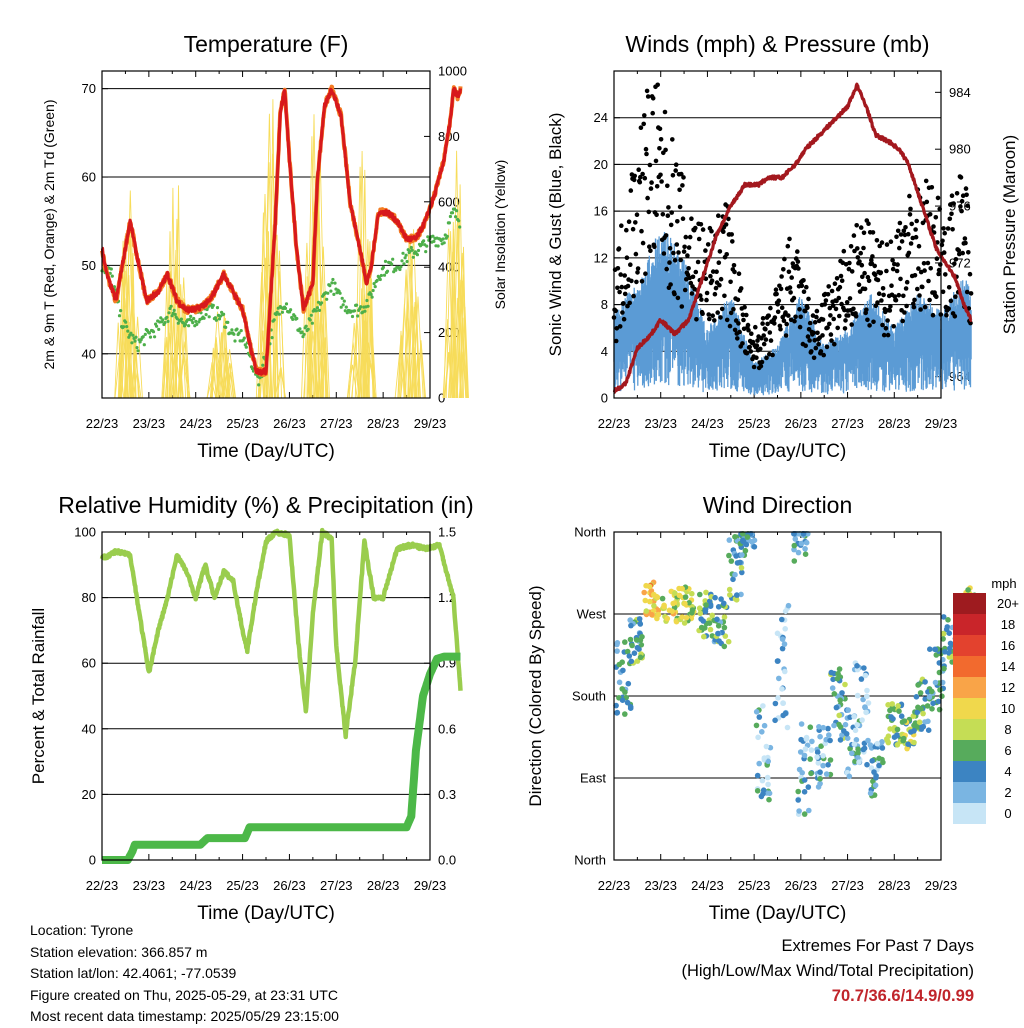  Describe the element at coordinates (89, 663) in the screenshot. I see `humidity-ytick-label: 60` at that location.